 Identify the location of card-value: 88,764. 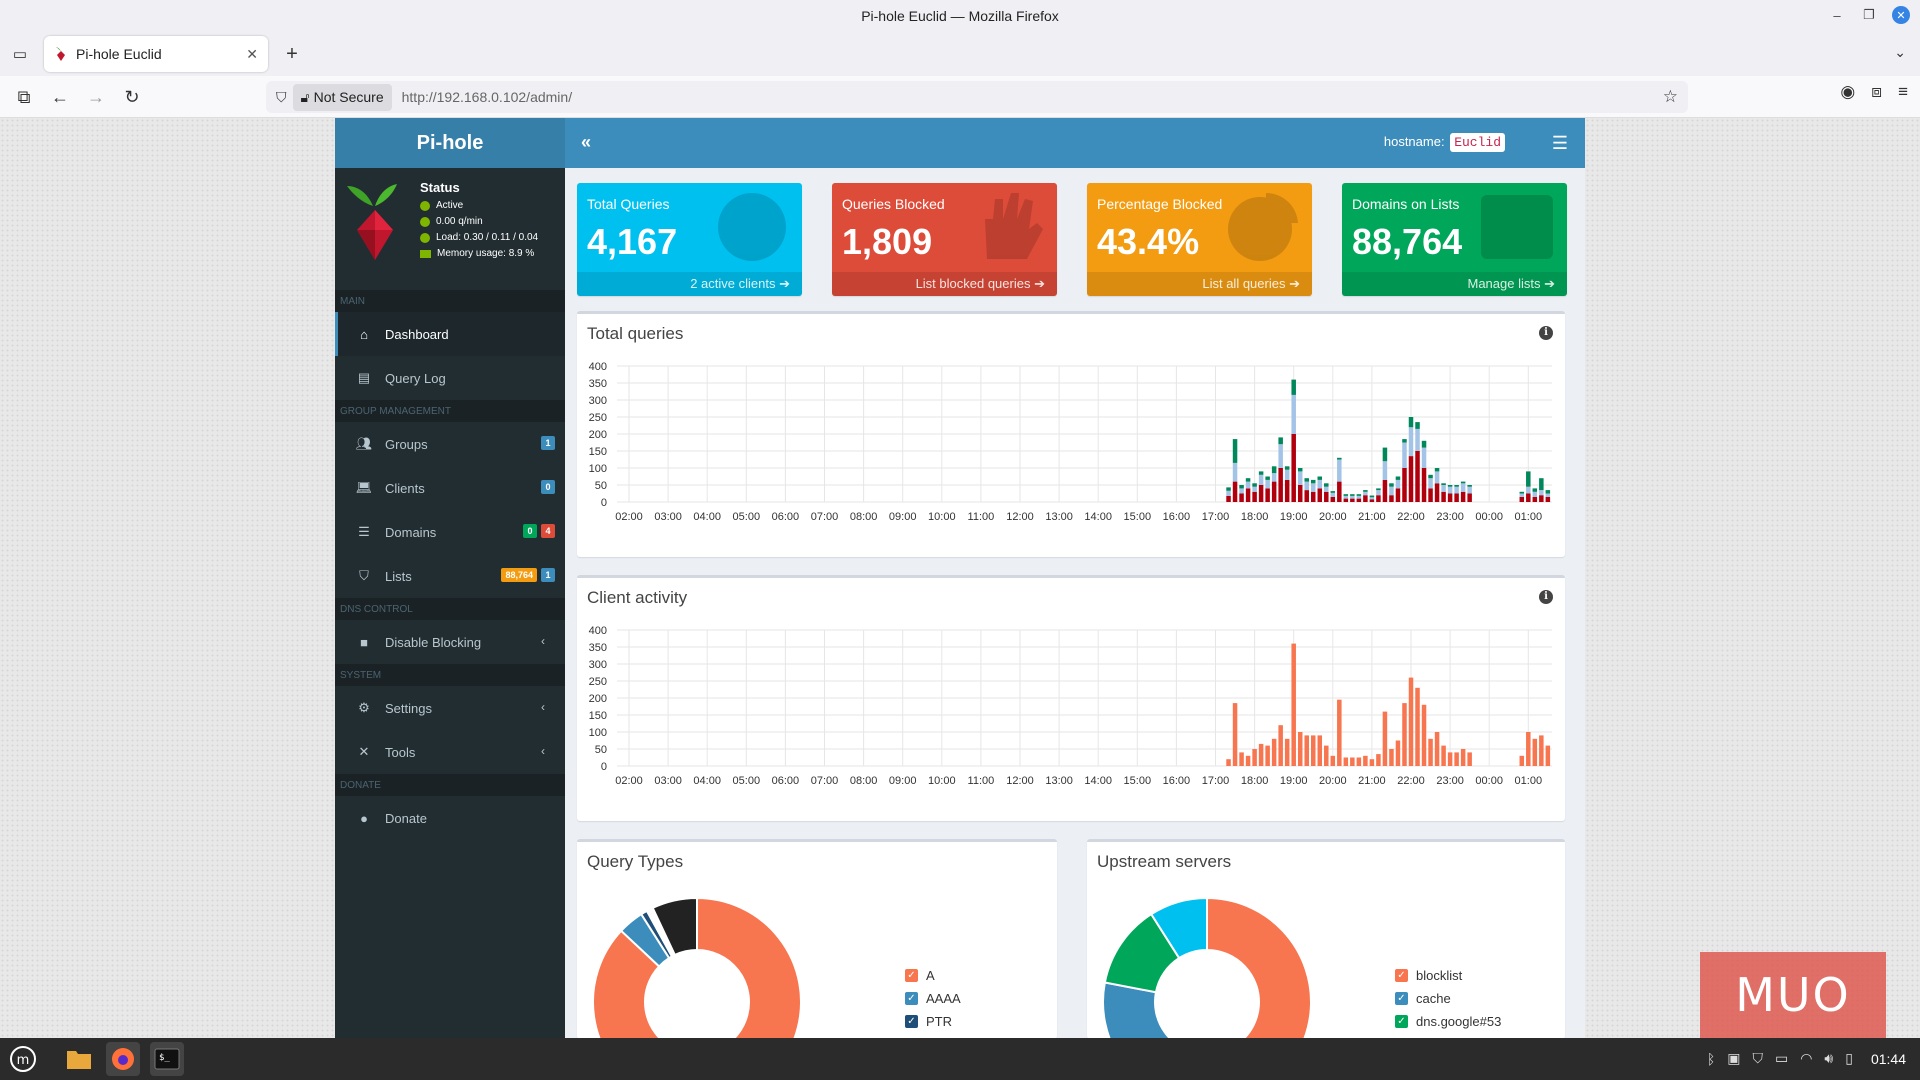
(1407, 241).